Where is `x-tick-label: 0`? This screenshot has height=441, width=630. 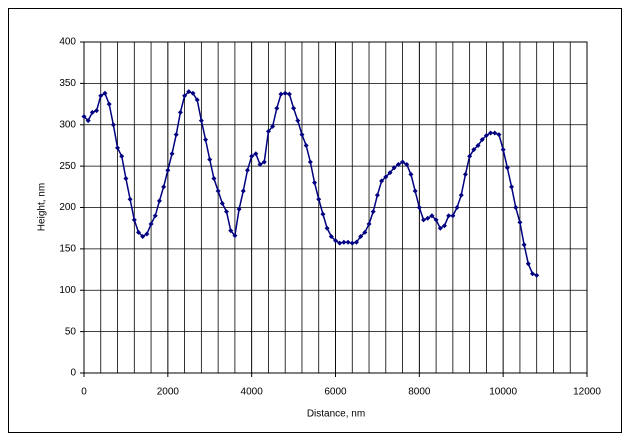
x-tick-label: 0 is located at coordinates (84, 392).